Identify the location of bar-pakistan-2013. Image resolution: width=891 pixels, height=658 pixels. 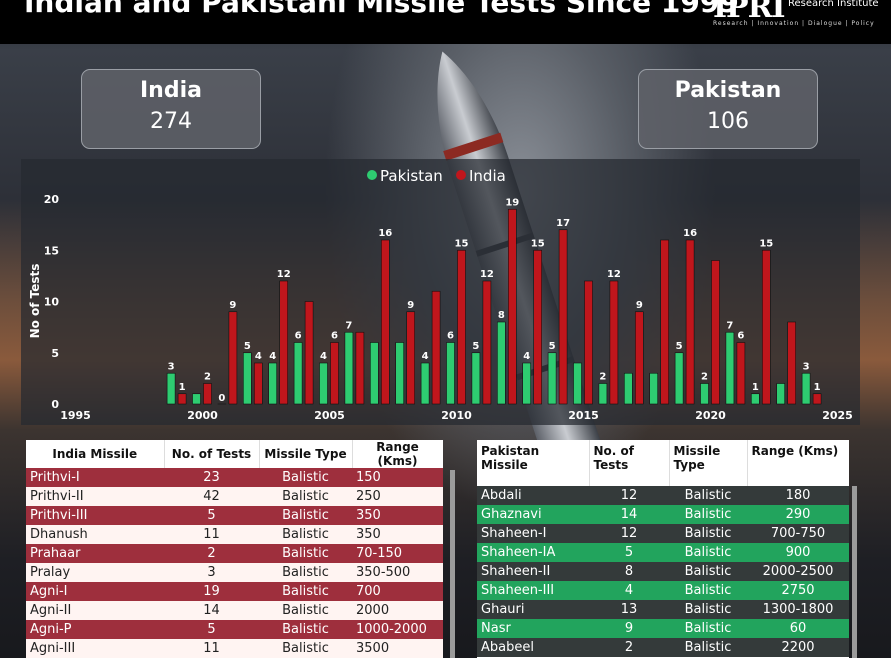
(527, 383).